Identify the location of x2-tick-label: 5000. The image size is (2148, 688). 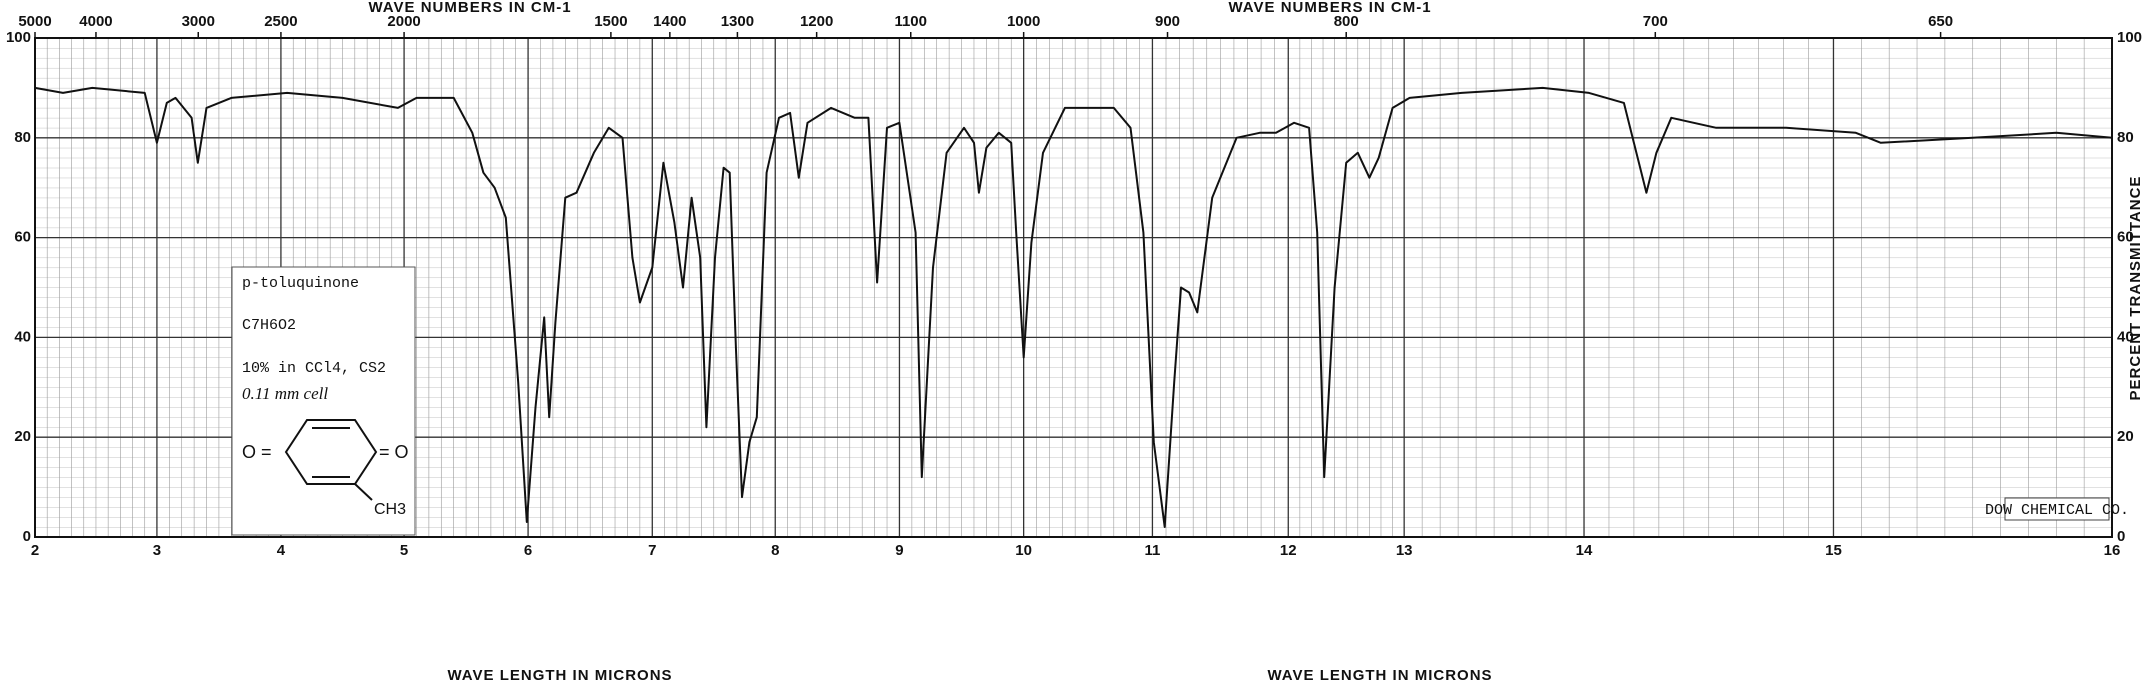
(34, 21).